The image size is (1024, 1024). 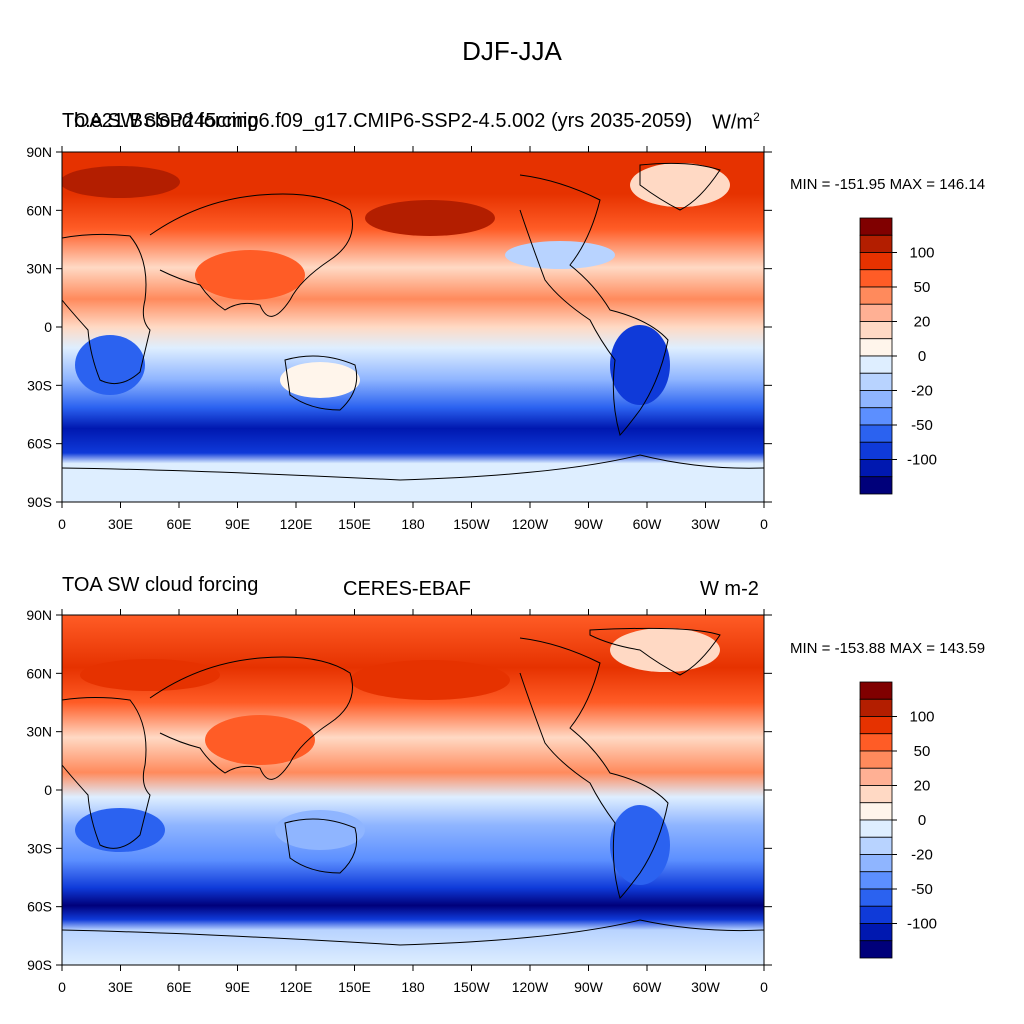 I want to click on panel1-lon-label: 60W, so click(x=648, y=524).